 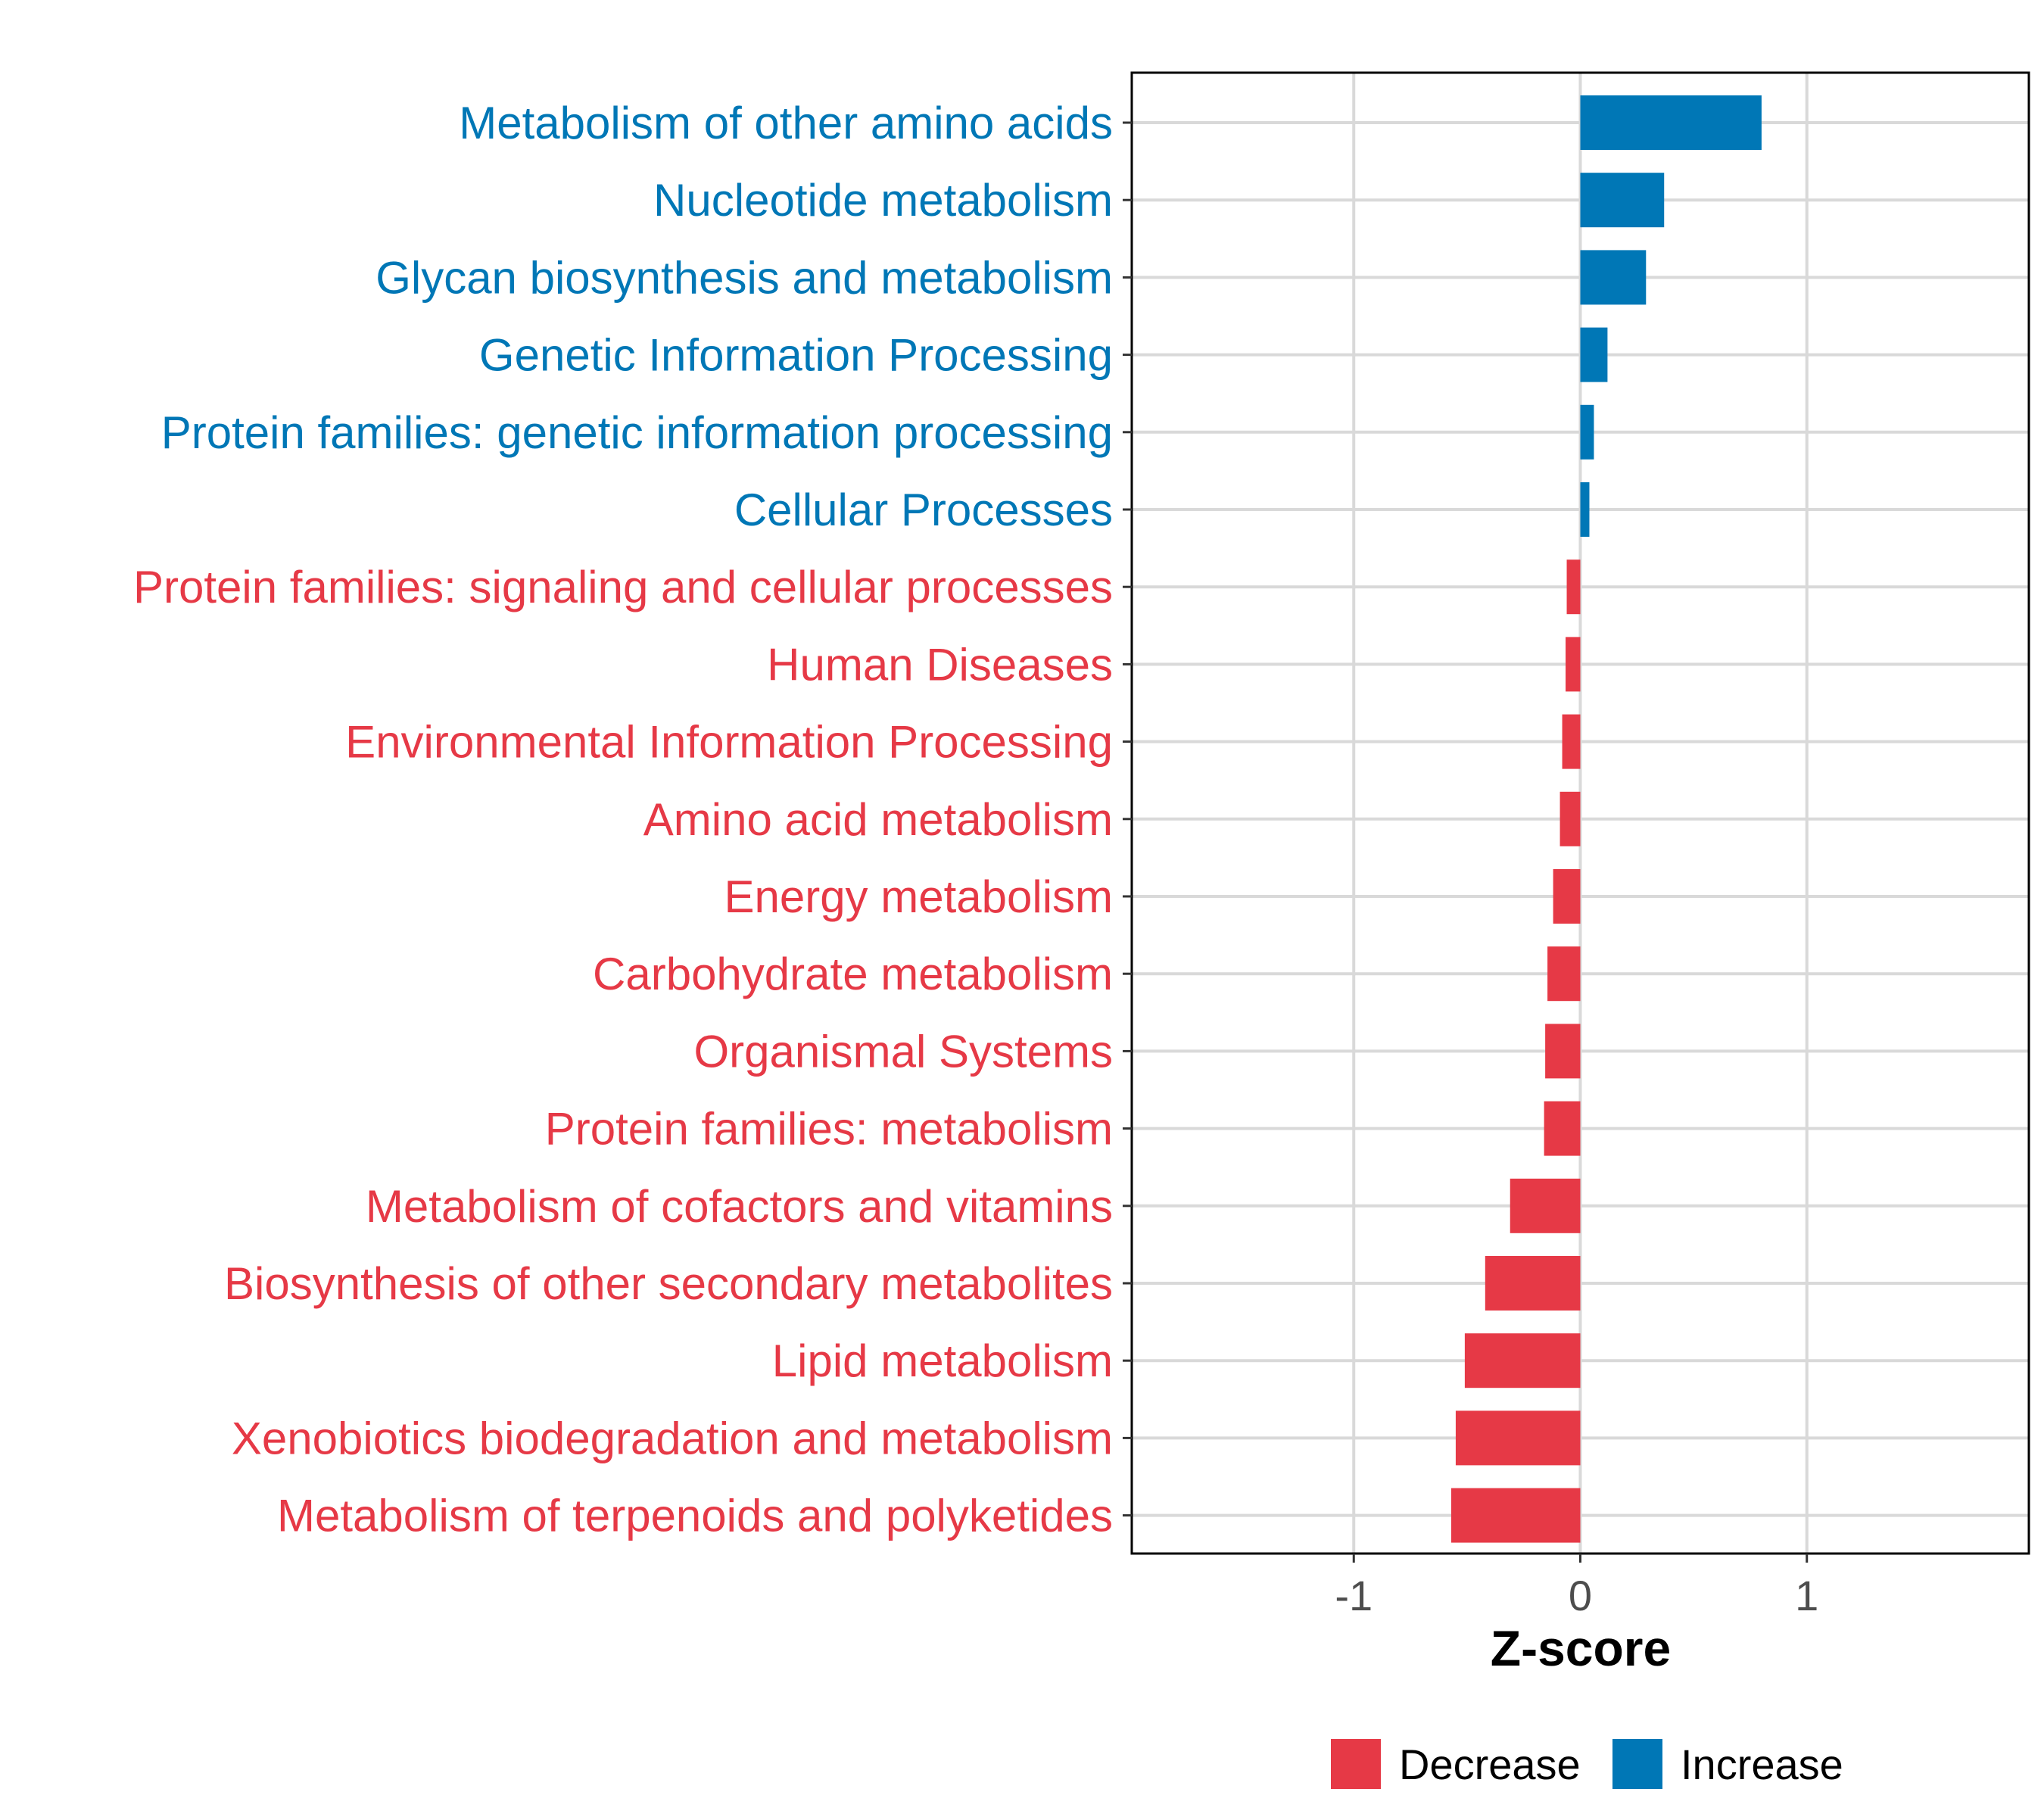 What do you see at coordinates (940, 664) in the screenshot?
I see `y-tick-label: Human Diseases` at bounding box center [940, 664].